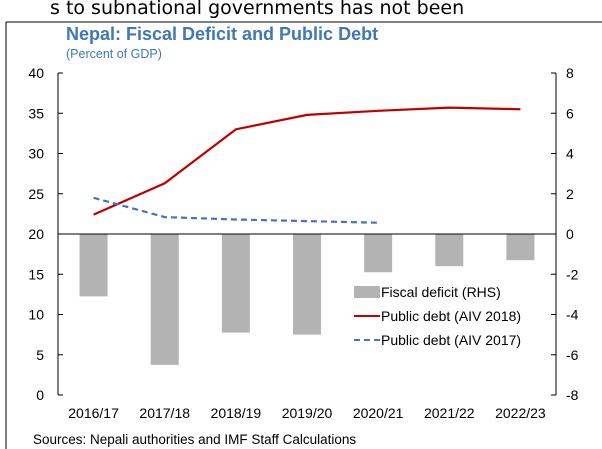 The height and width of the screenshot is (449, 602). Describe the element at coordinates (36, 315) in the screenshot. I see `left-y-tick-label: 10` at that location.